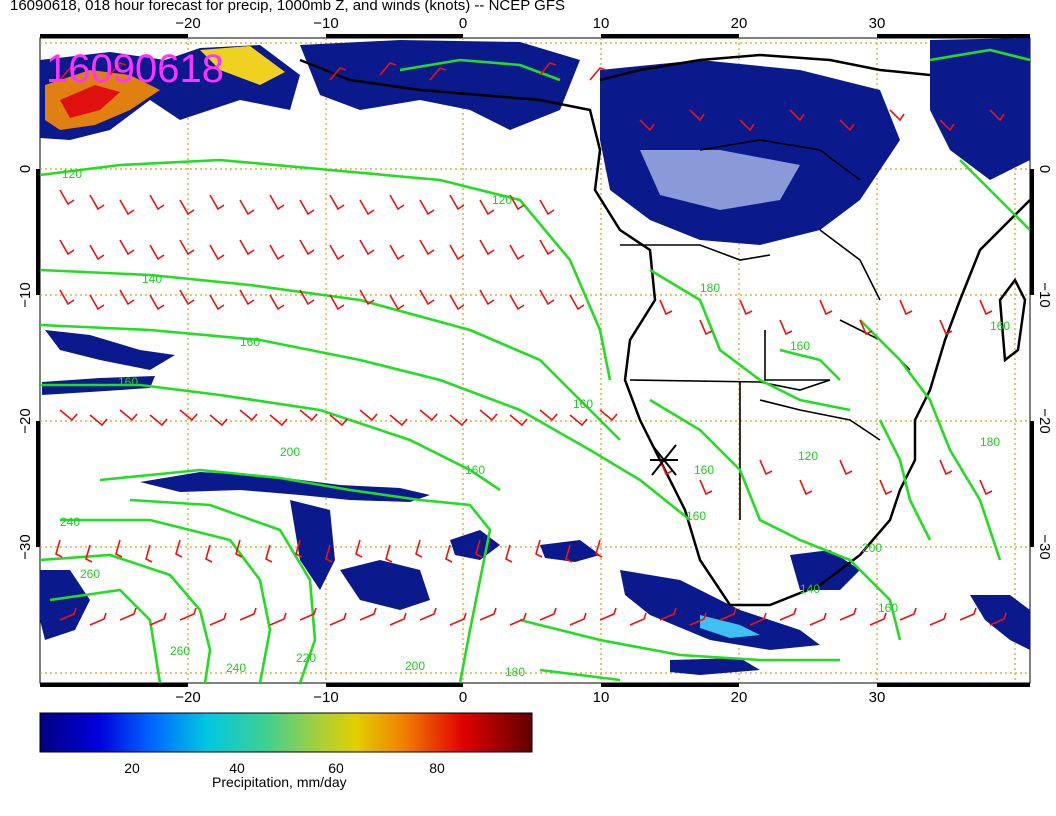 The height and width of the screenshot is (816, 1056). What do you see at coordinates (270, 437) in the screenshot?
I see `contour-160b` at bounding box center [270, 437].